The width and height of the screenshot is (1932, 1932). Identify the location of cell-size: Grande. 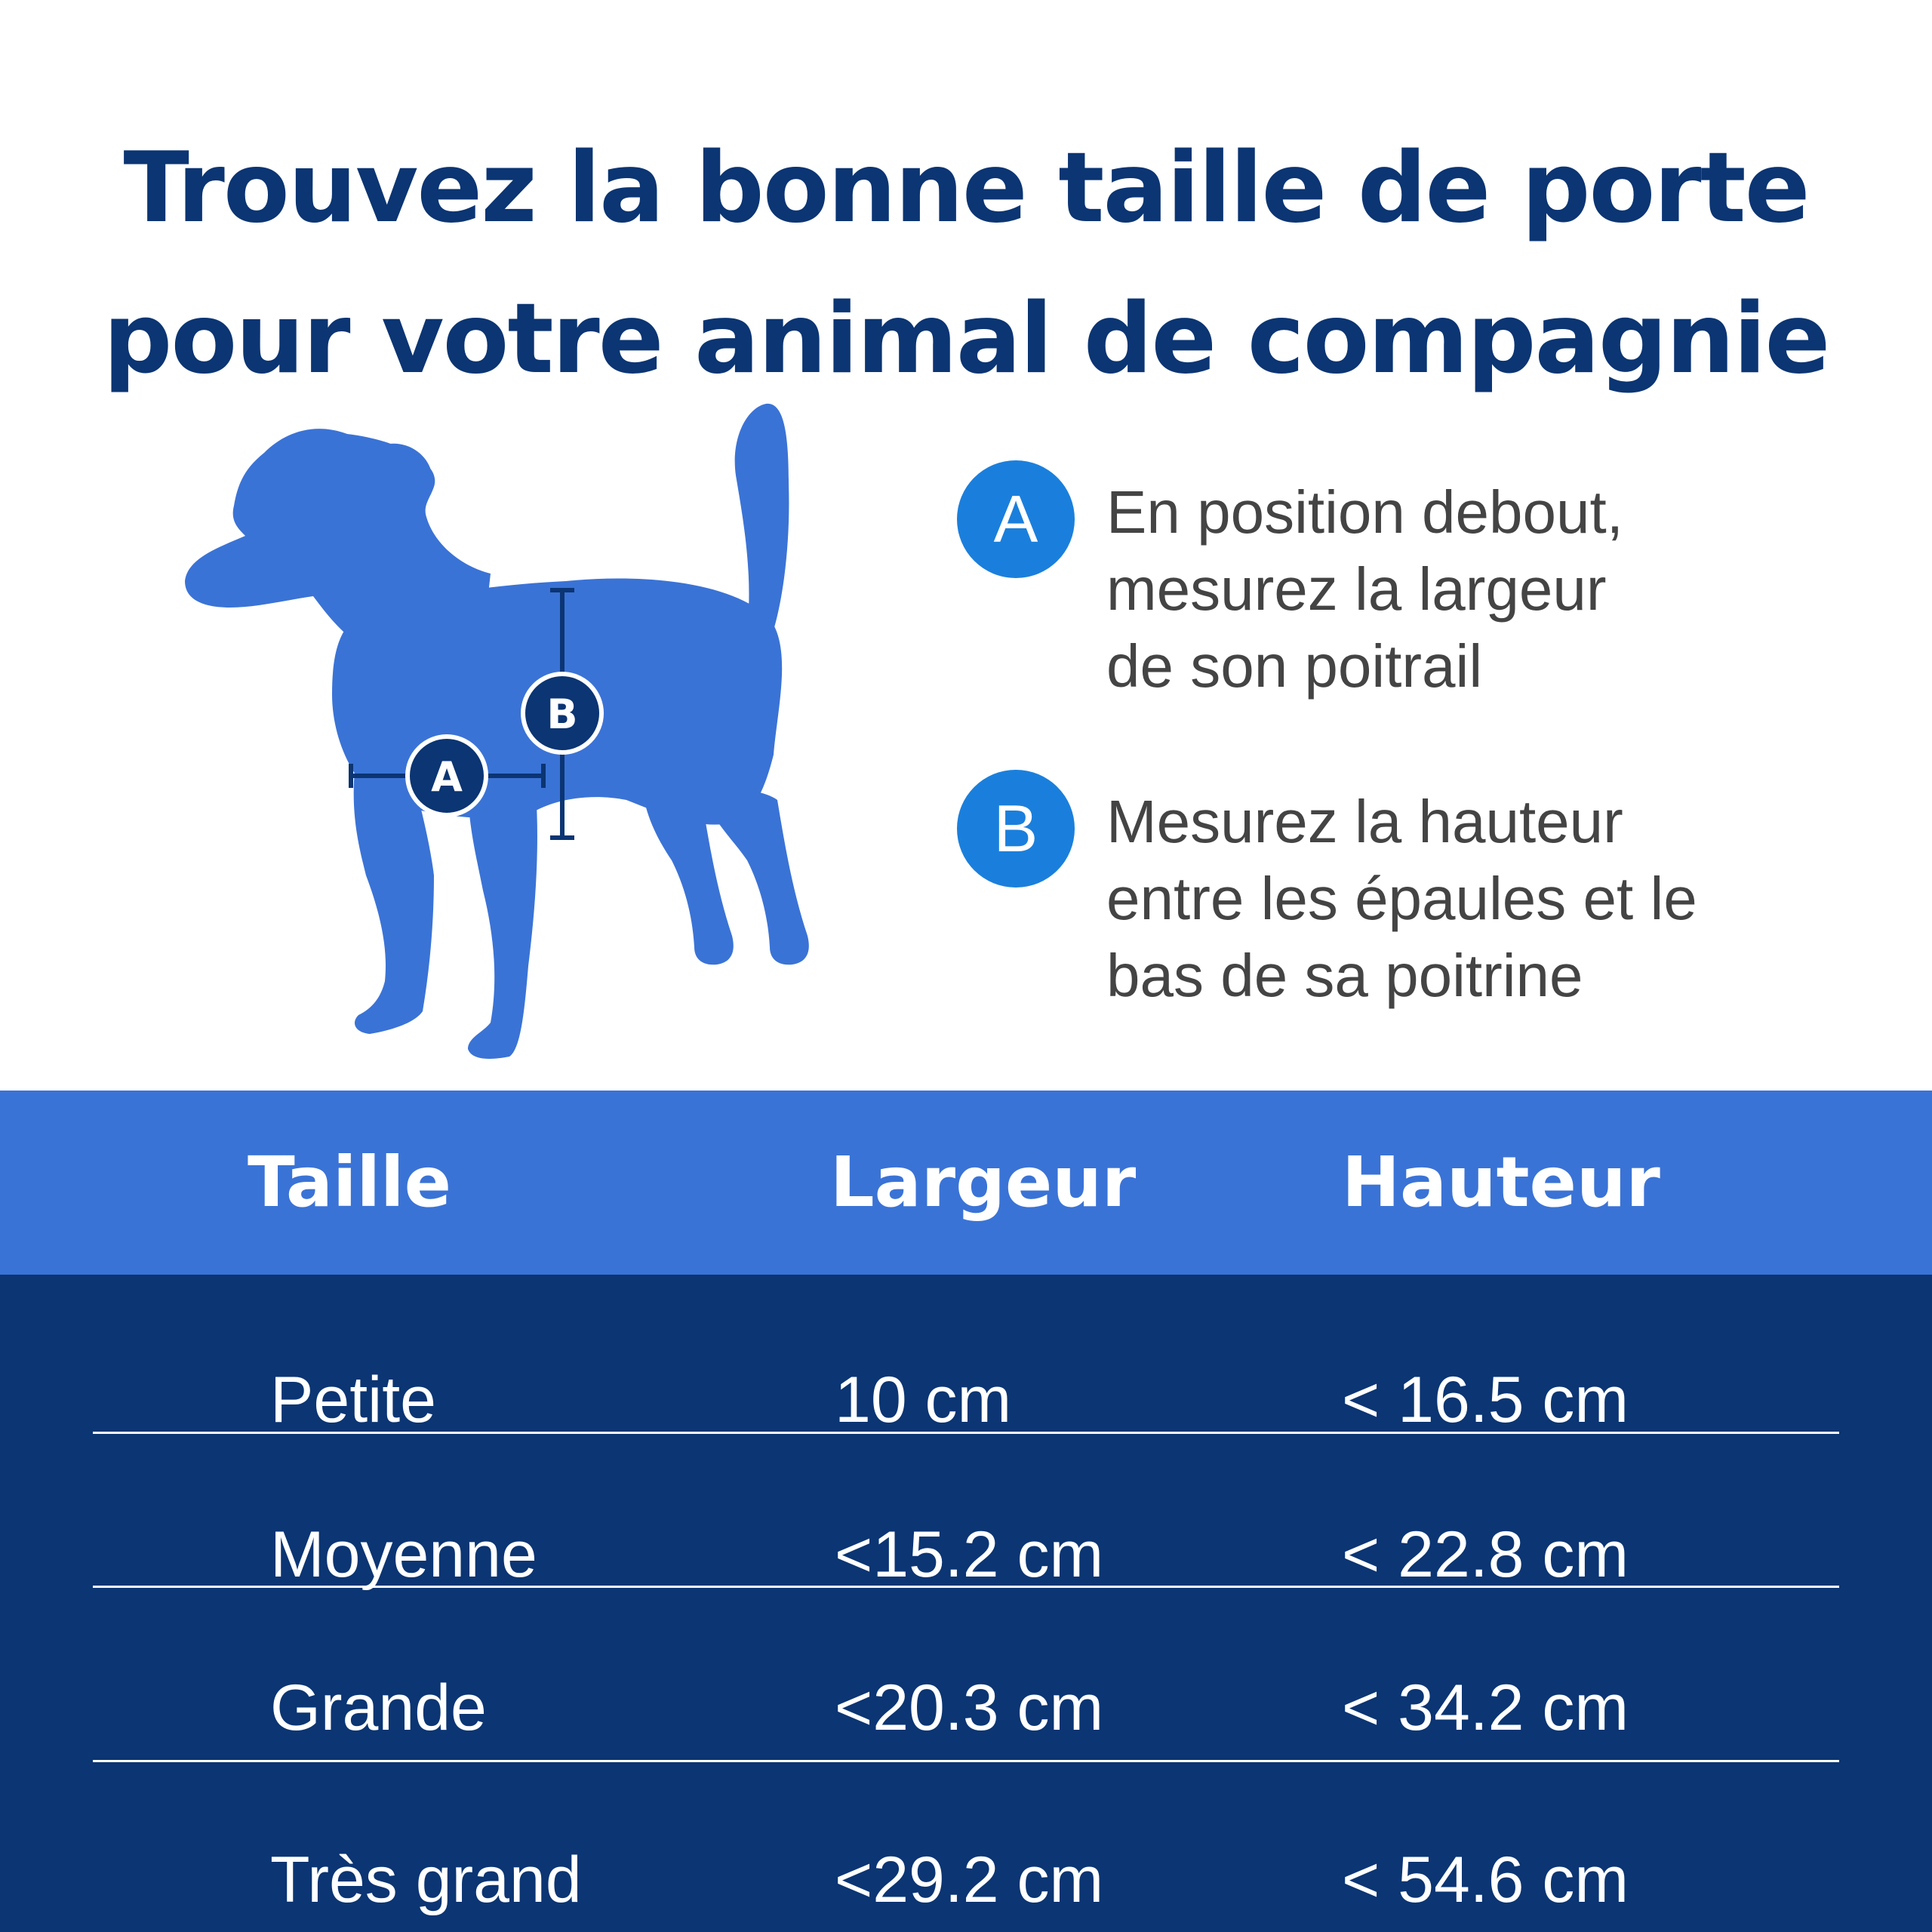
(378, 1708).